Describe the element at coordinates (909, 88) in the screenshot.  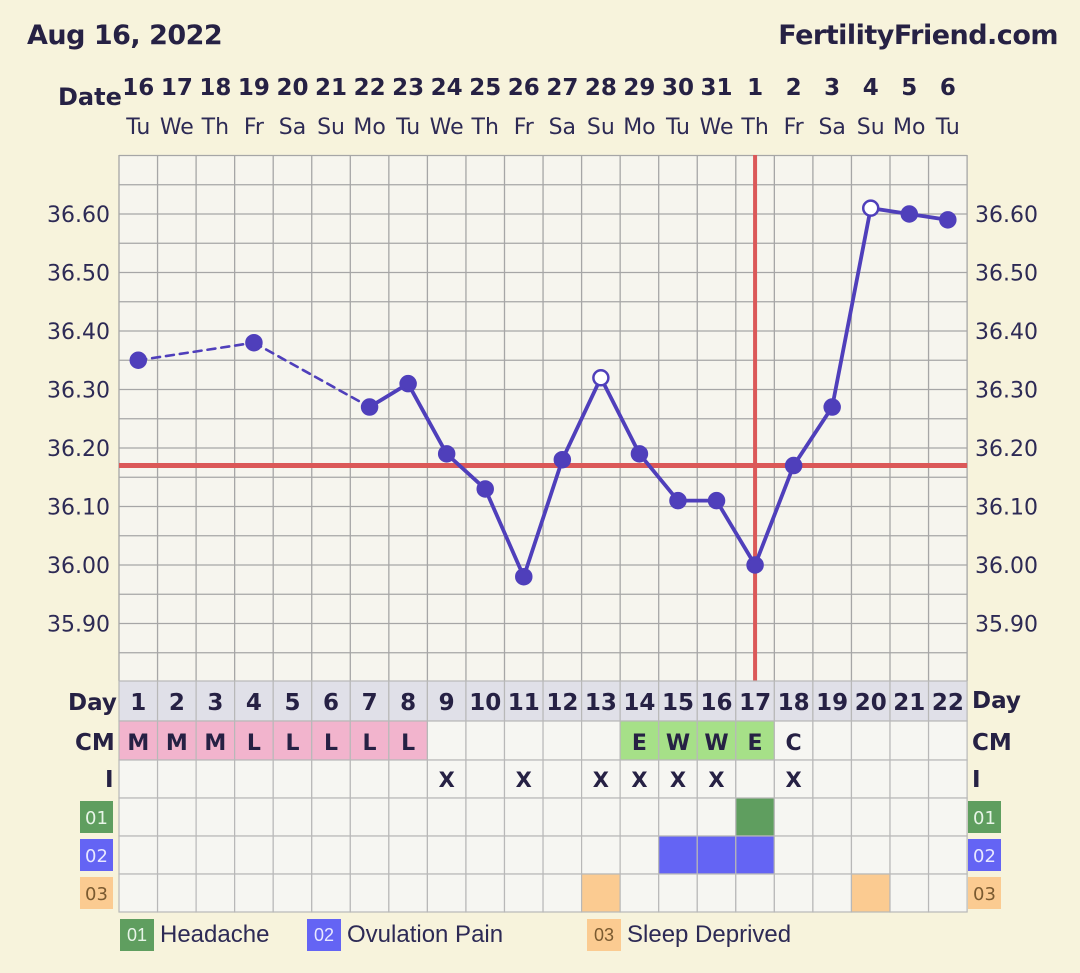
I see `date-label: 5` at that location.